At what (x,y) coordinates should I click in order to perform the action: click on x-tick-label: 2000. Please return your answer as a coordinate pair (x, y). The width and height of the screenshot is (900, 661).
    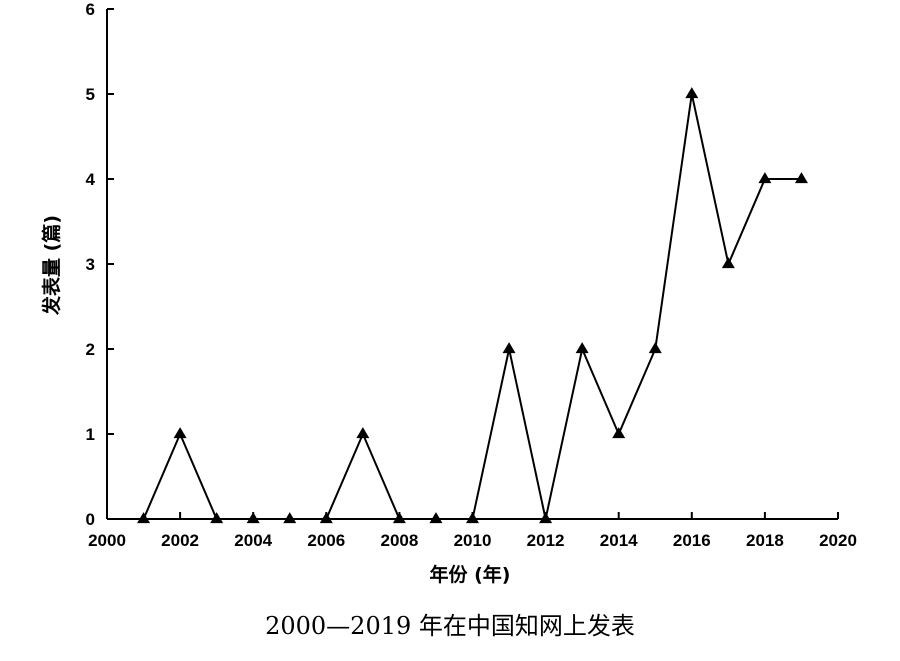
    Looking at the image, I should click on (107, 540).